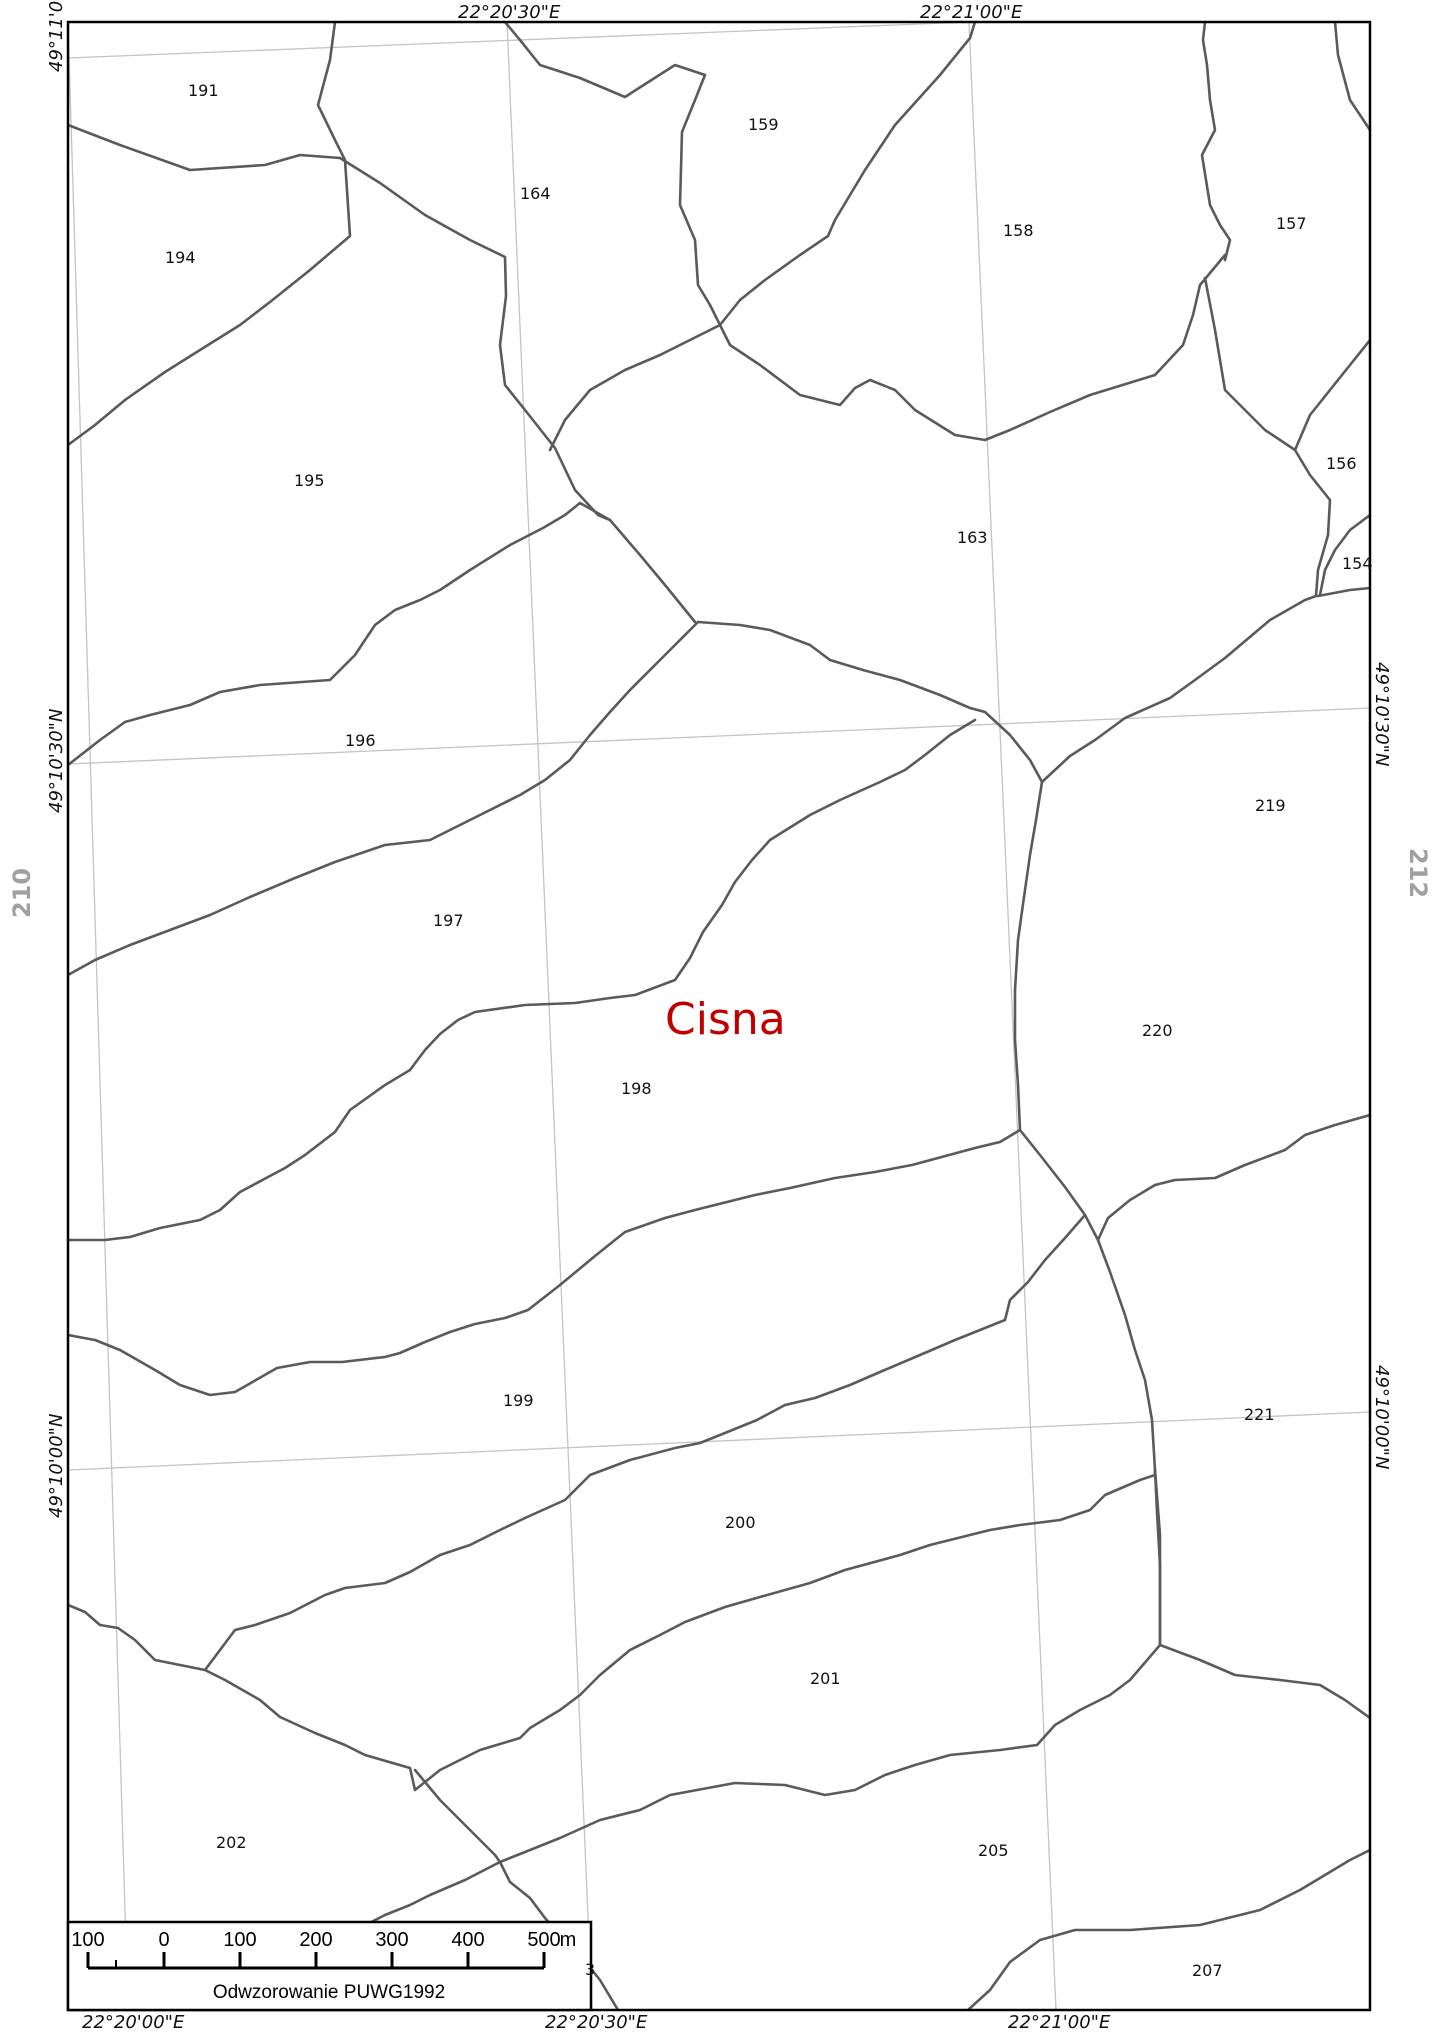 This screenshot has width=1442, height=2033. I want to click on parcel-label-158: 158, so click(1018, 230).